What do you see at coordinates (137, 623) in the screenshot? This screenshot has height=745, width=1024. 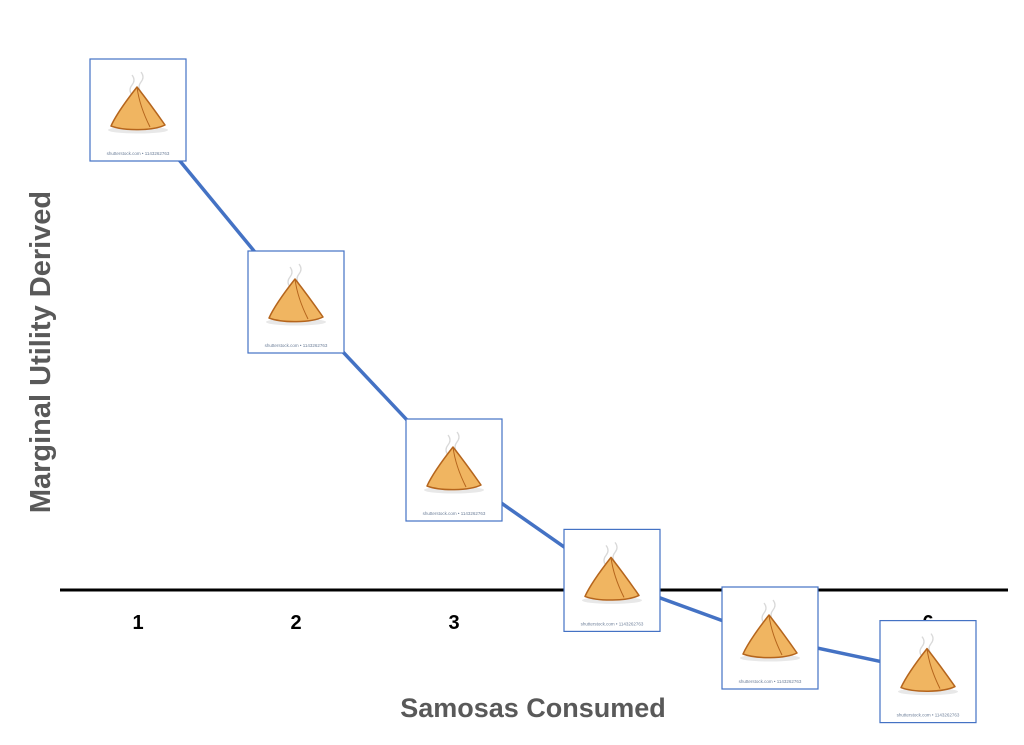 I see `x-tick-label: 1` at bounding box center [137, 623].